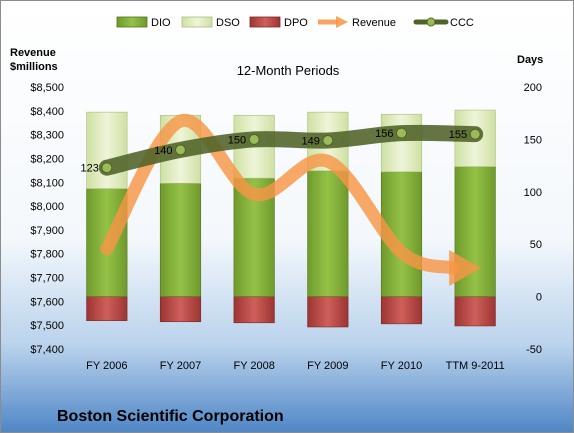 The height and width of the screenshot is (433, 574). I want to click on ccc-data-label: 140, so click(163, 151).